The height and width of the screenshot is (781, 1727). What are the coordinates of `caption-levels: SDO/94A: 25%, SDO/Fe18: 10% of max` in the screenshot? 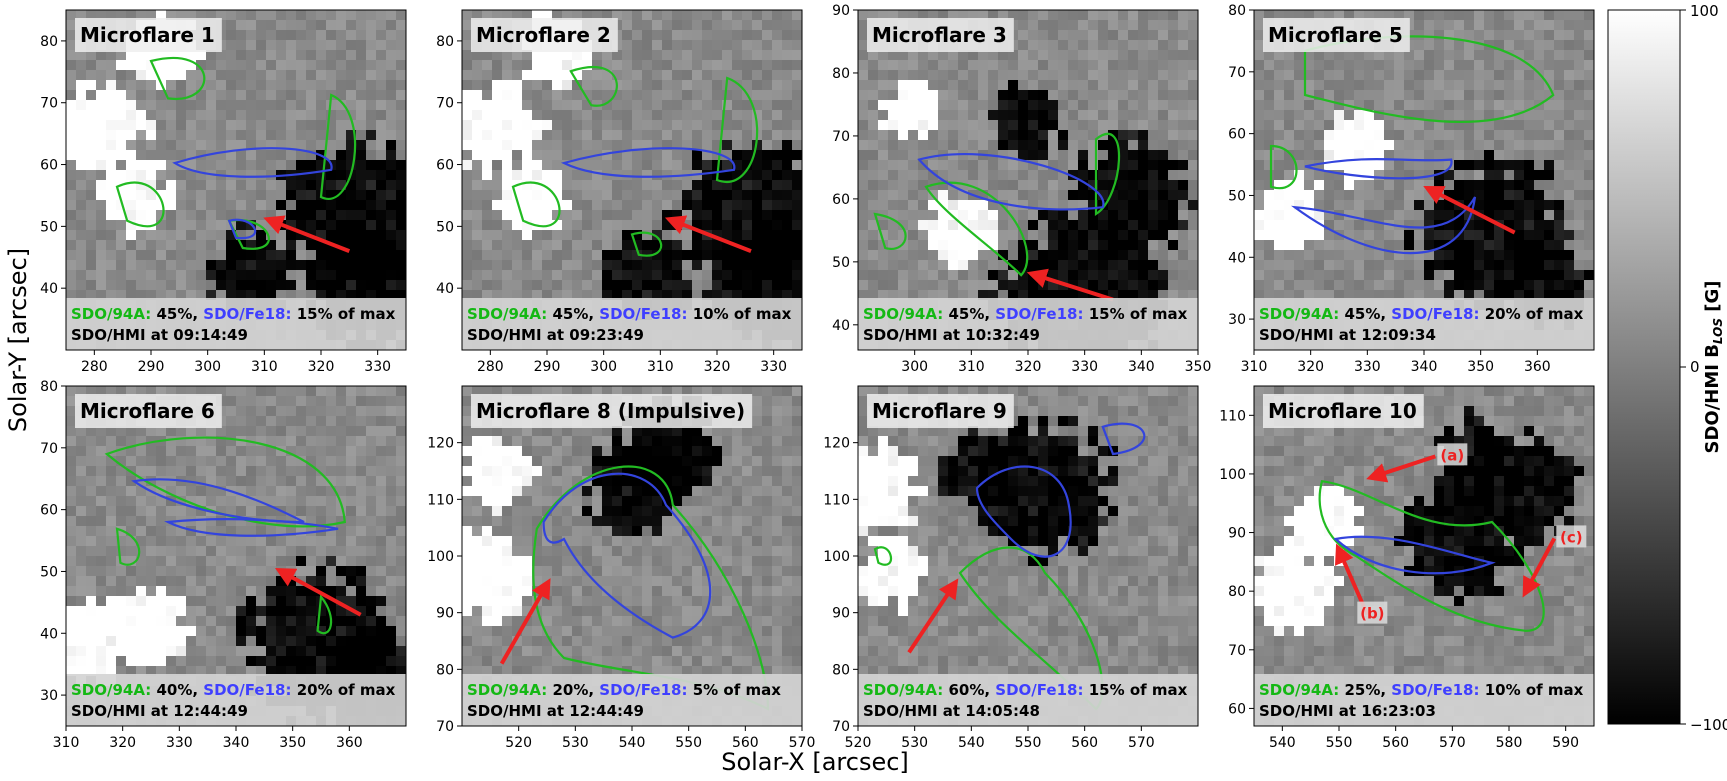 It's located at (1421, 690).